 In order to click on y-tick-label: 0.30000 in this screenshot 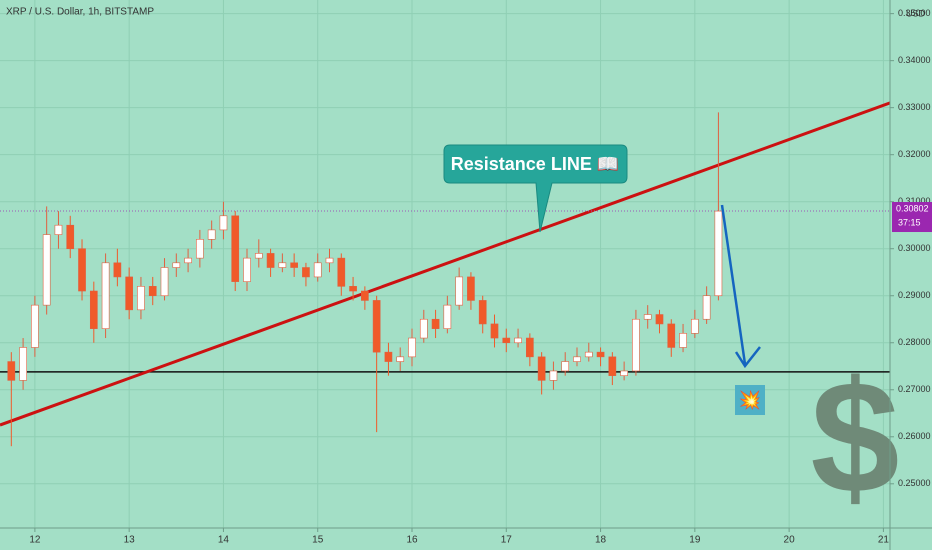, I will do `click(914, 248)`.